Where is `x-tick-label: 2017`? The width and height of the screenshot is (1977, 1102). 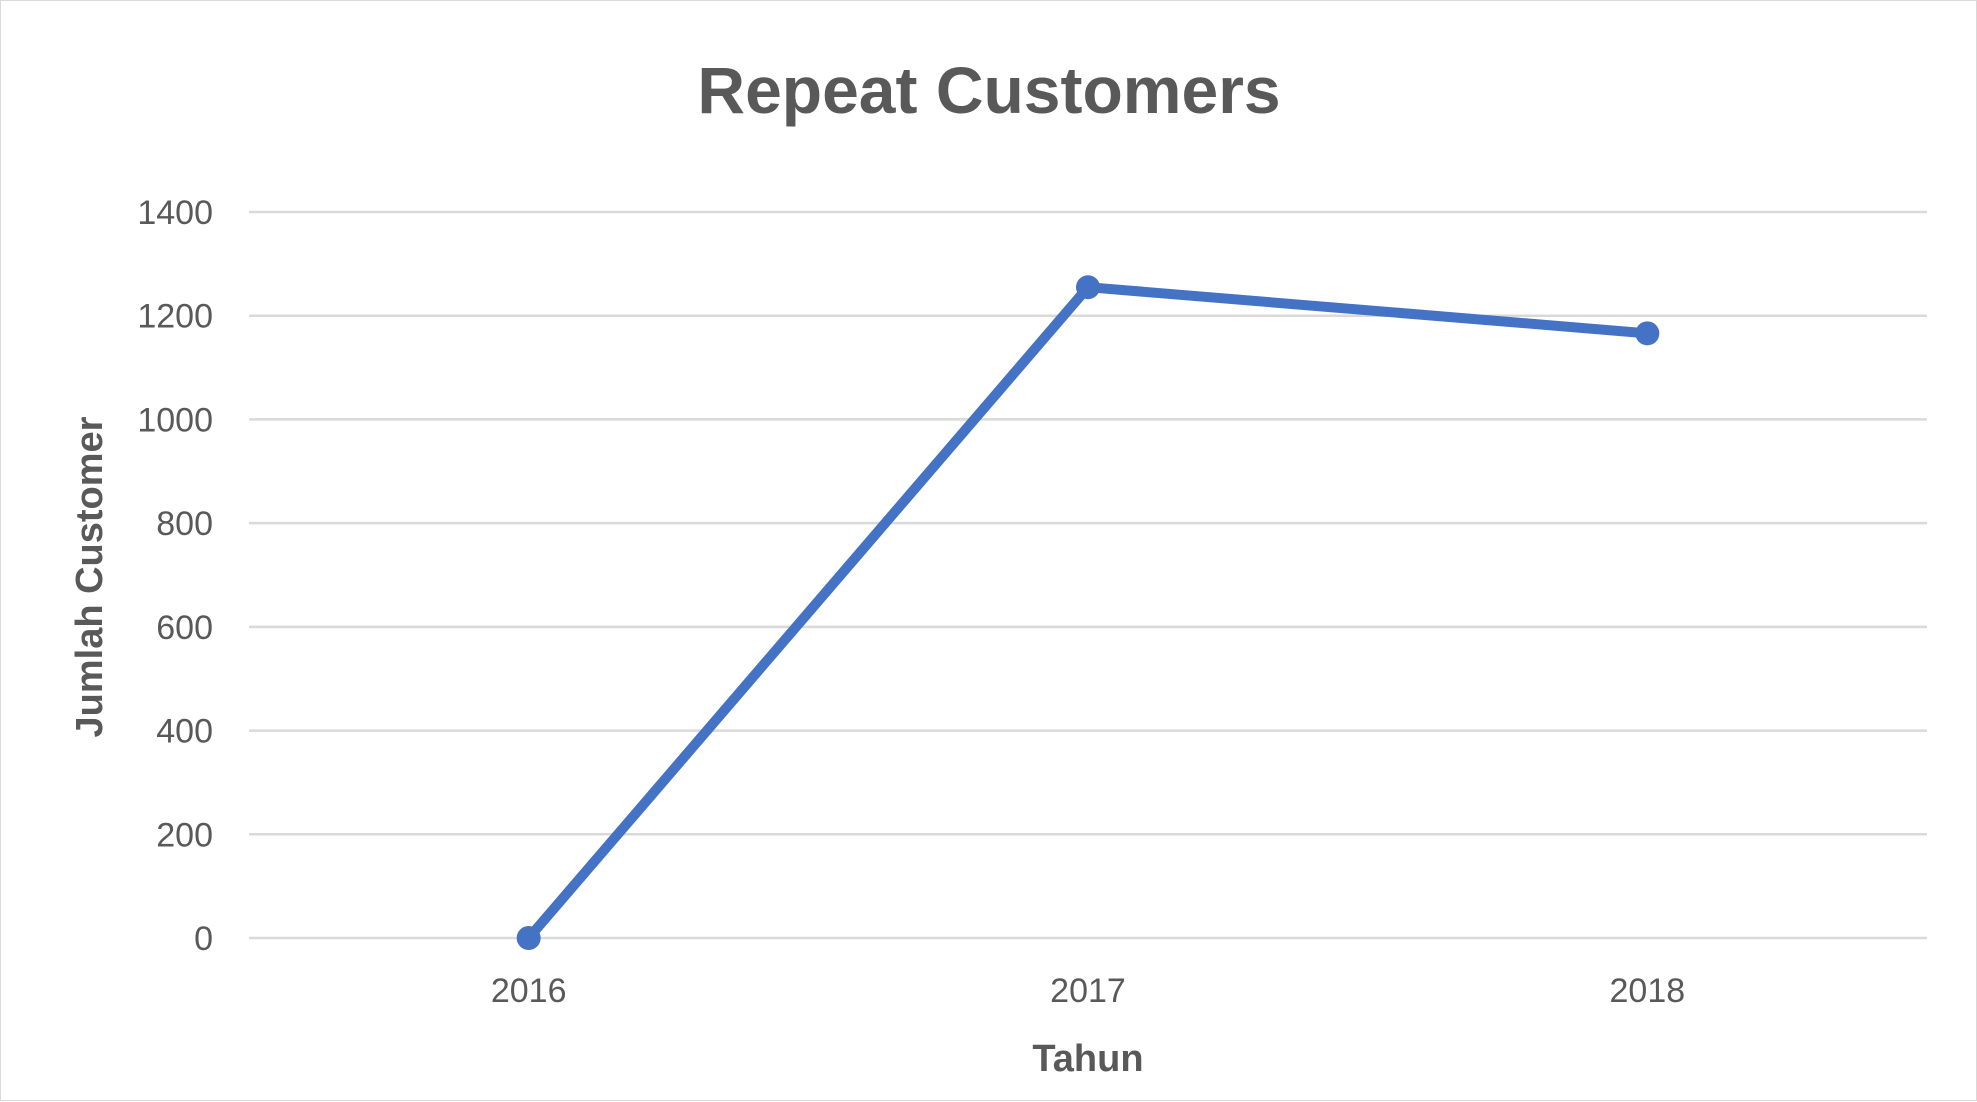 x-tick-label: 2017 is located at coordinates (1088, 991).